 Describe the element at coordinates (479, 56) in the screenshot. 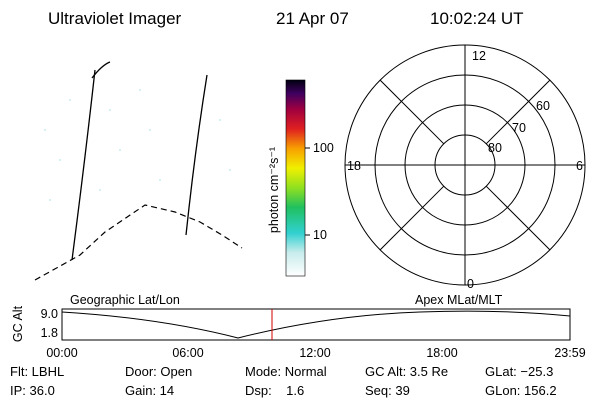

I see `mlt-label: 12` at that location.